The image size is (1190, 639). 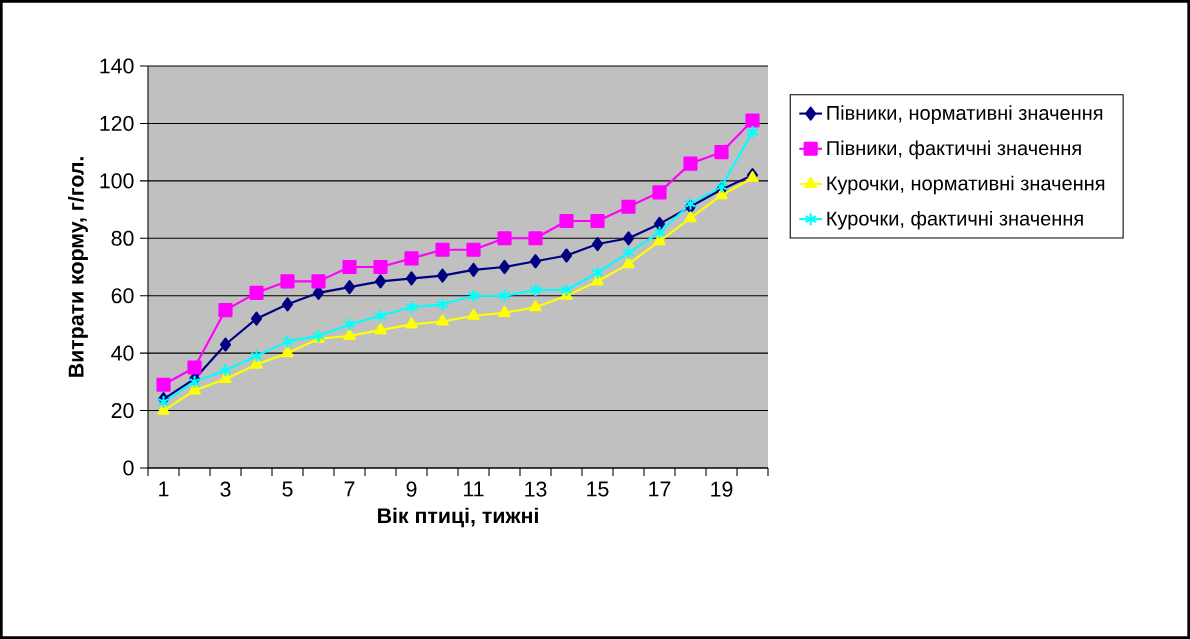 I want to click on x-tick-label: 19, so click(x=722, y=489).